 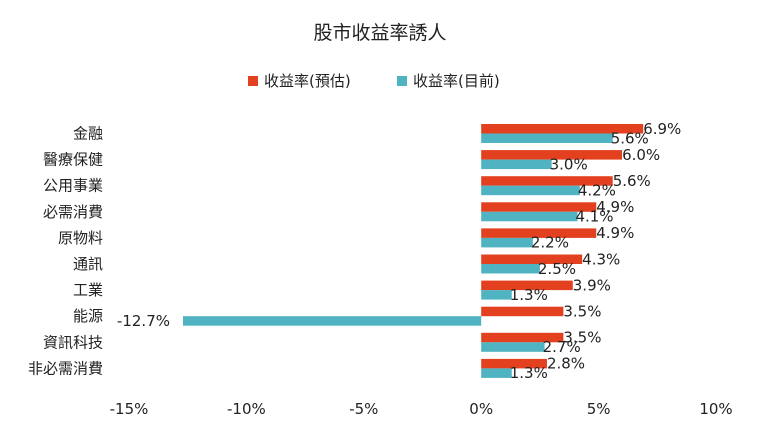 I want to click on data-label-current: 4.1%, so click(x=594, y=217).